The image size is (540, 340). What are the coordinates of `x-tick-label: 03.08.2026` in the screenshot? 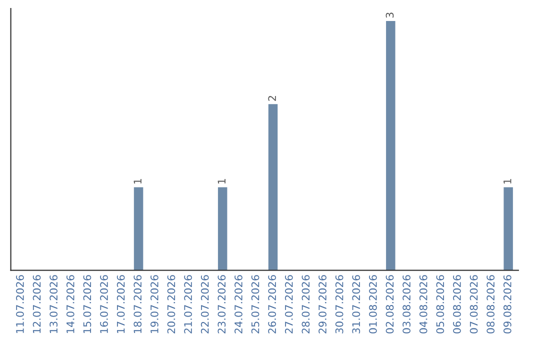 It's located at (406, 304).